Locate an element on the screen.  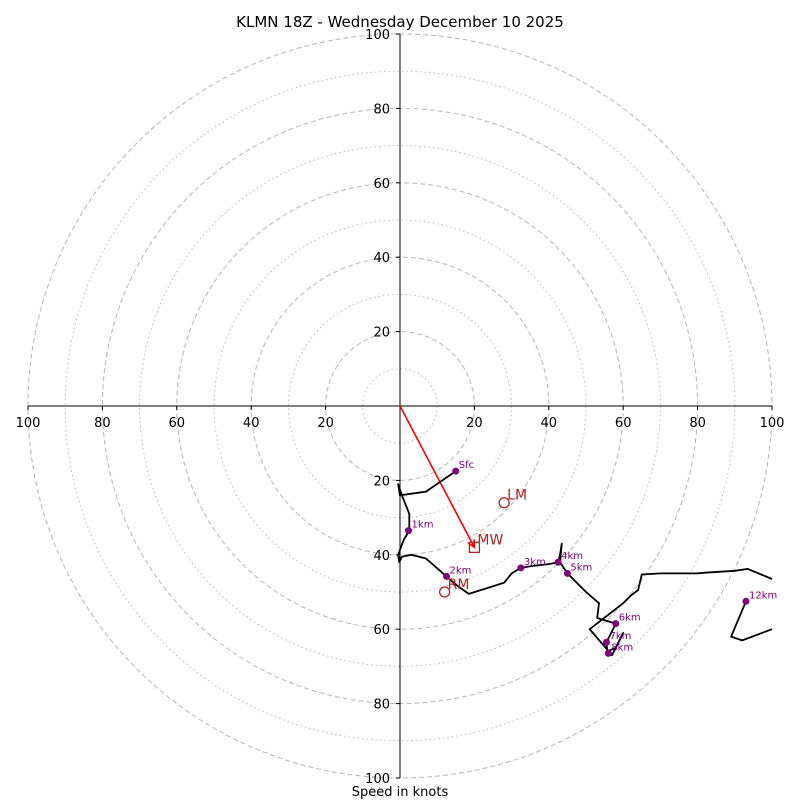
height-point-label: 12km is located at coordinates (763, 595).